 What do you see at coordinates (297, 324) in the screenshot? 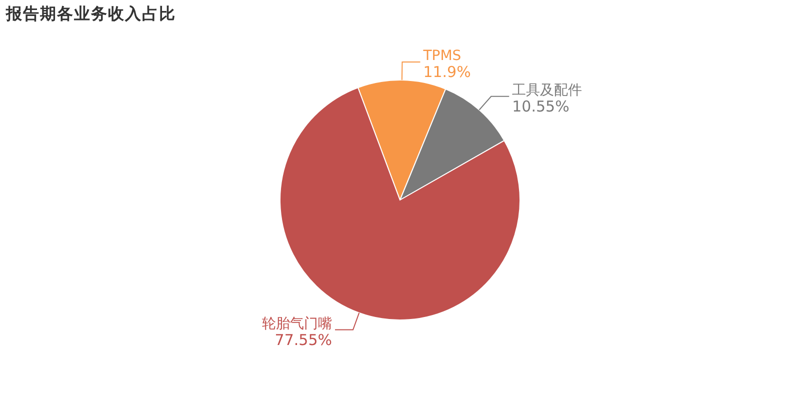
I see `slice-label: 轮胎气门嘴` at bounding box center [297, 324].